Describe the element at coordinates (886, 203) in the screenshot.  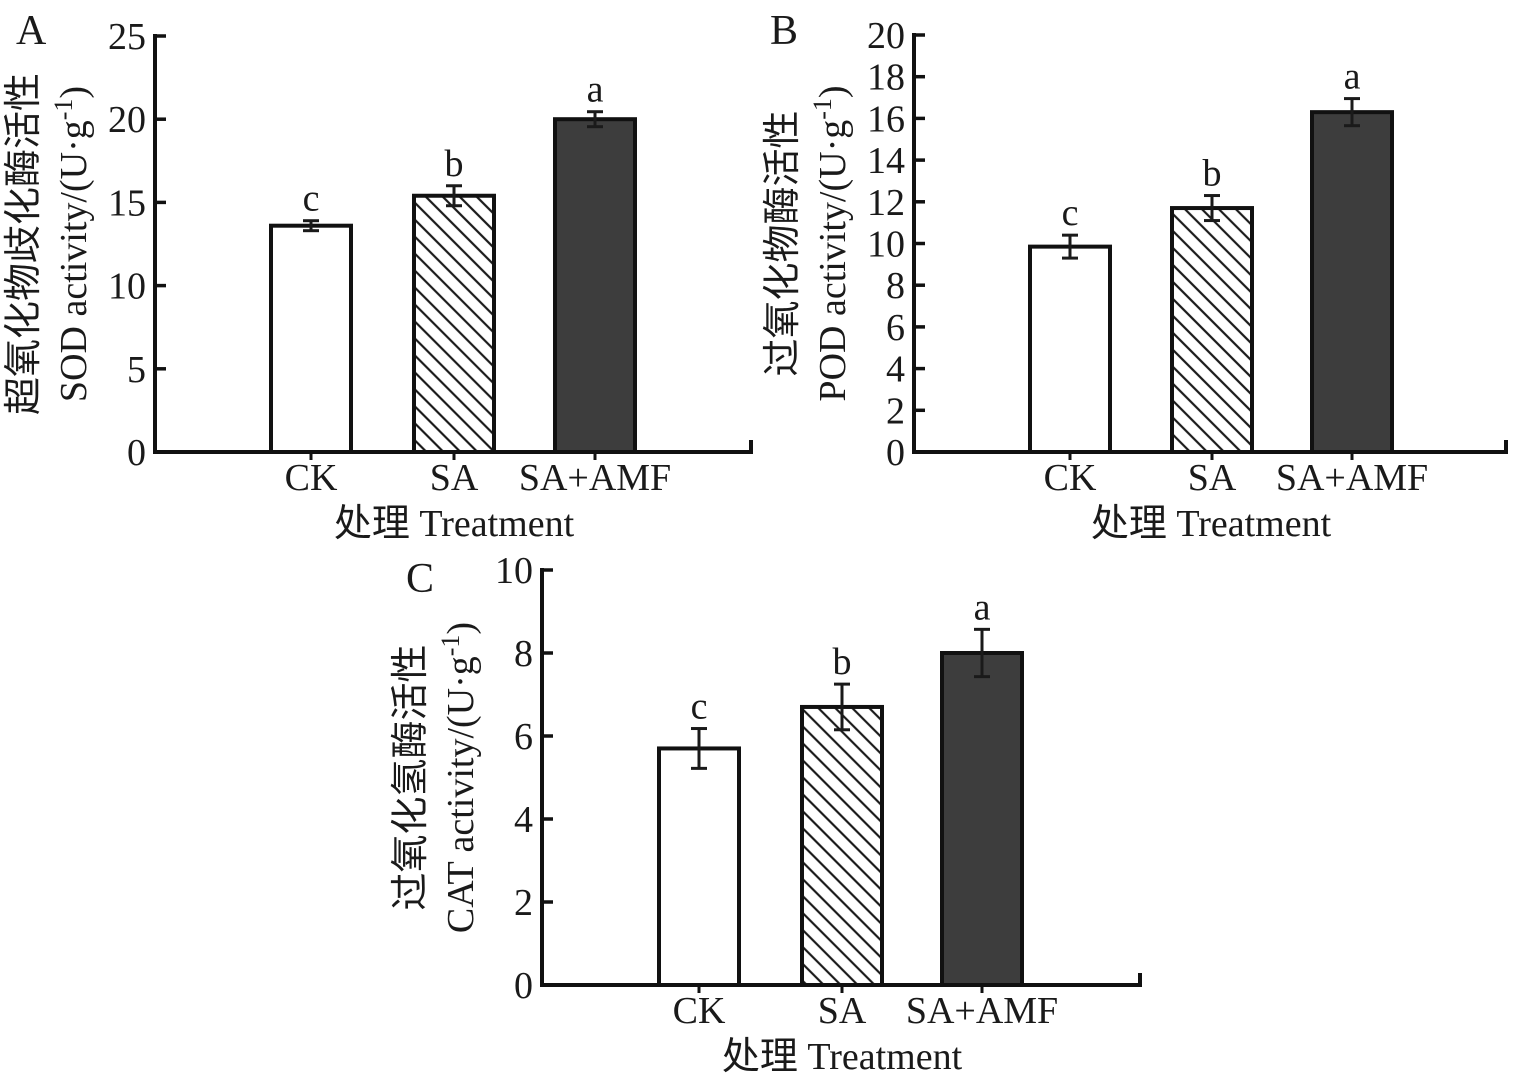
I see `y-tick-label: 12` at that location.